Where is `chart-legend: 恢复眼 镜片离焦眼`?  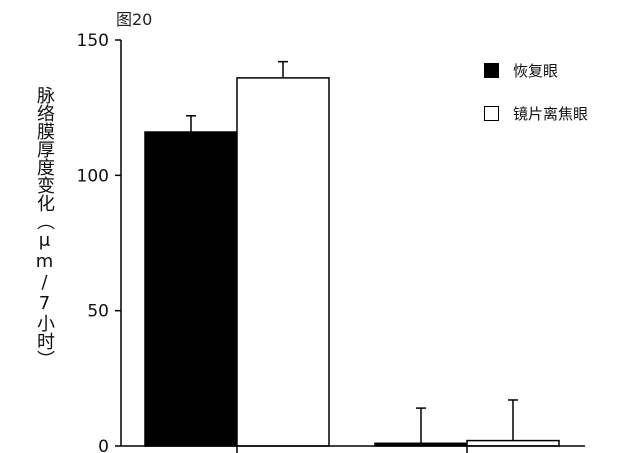
chart-legend: 恢复眼 镜片离焦眼 is located at coordinates (536, 103).